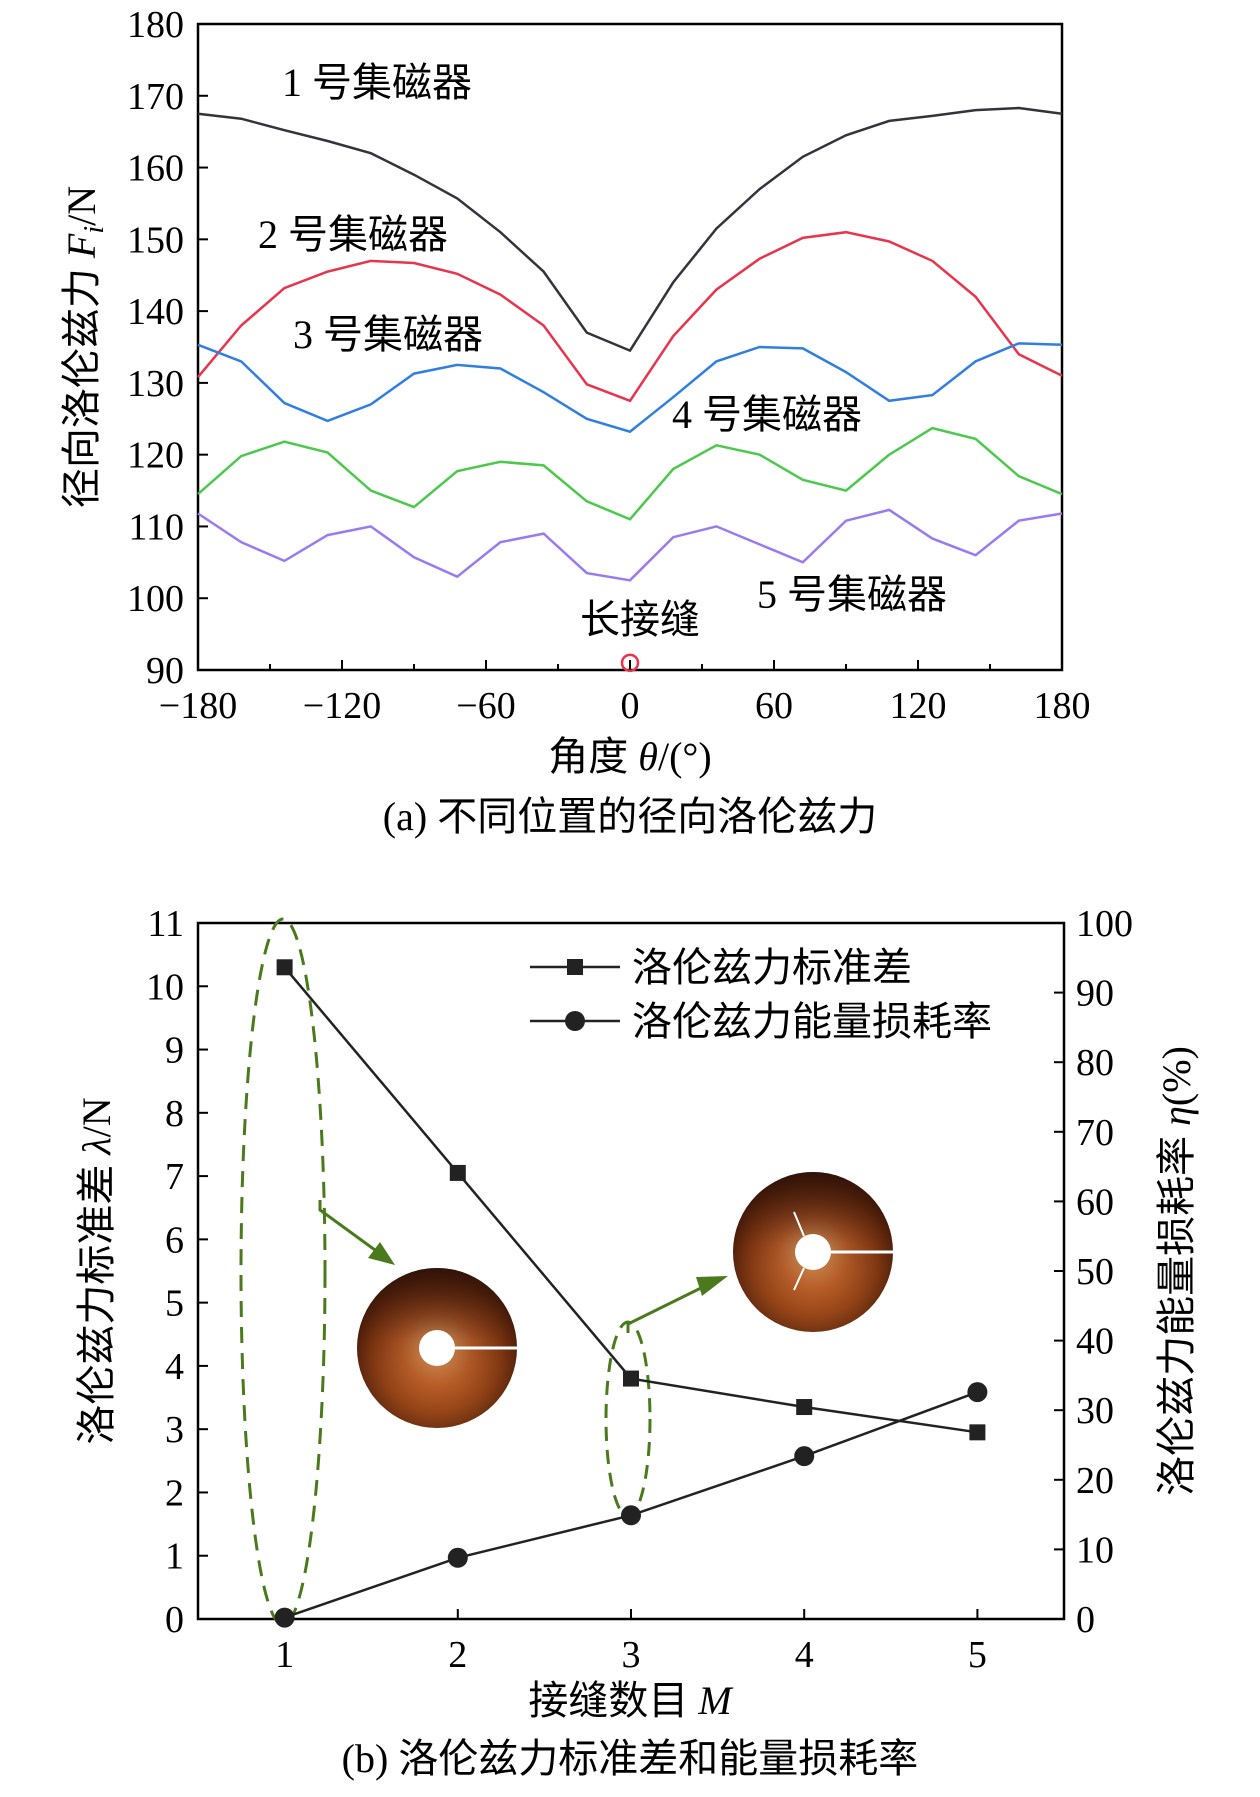 Image resolution: width=1260 pixels, height=1797 pixels. I want to click on legend-item-loss: 洛伦兹力能量损耗率, so click(761, 1021).